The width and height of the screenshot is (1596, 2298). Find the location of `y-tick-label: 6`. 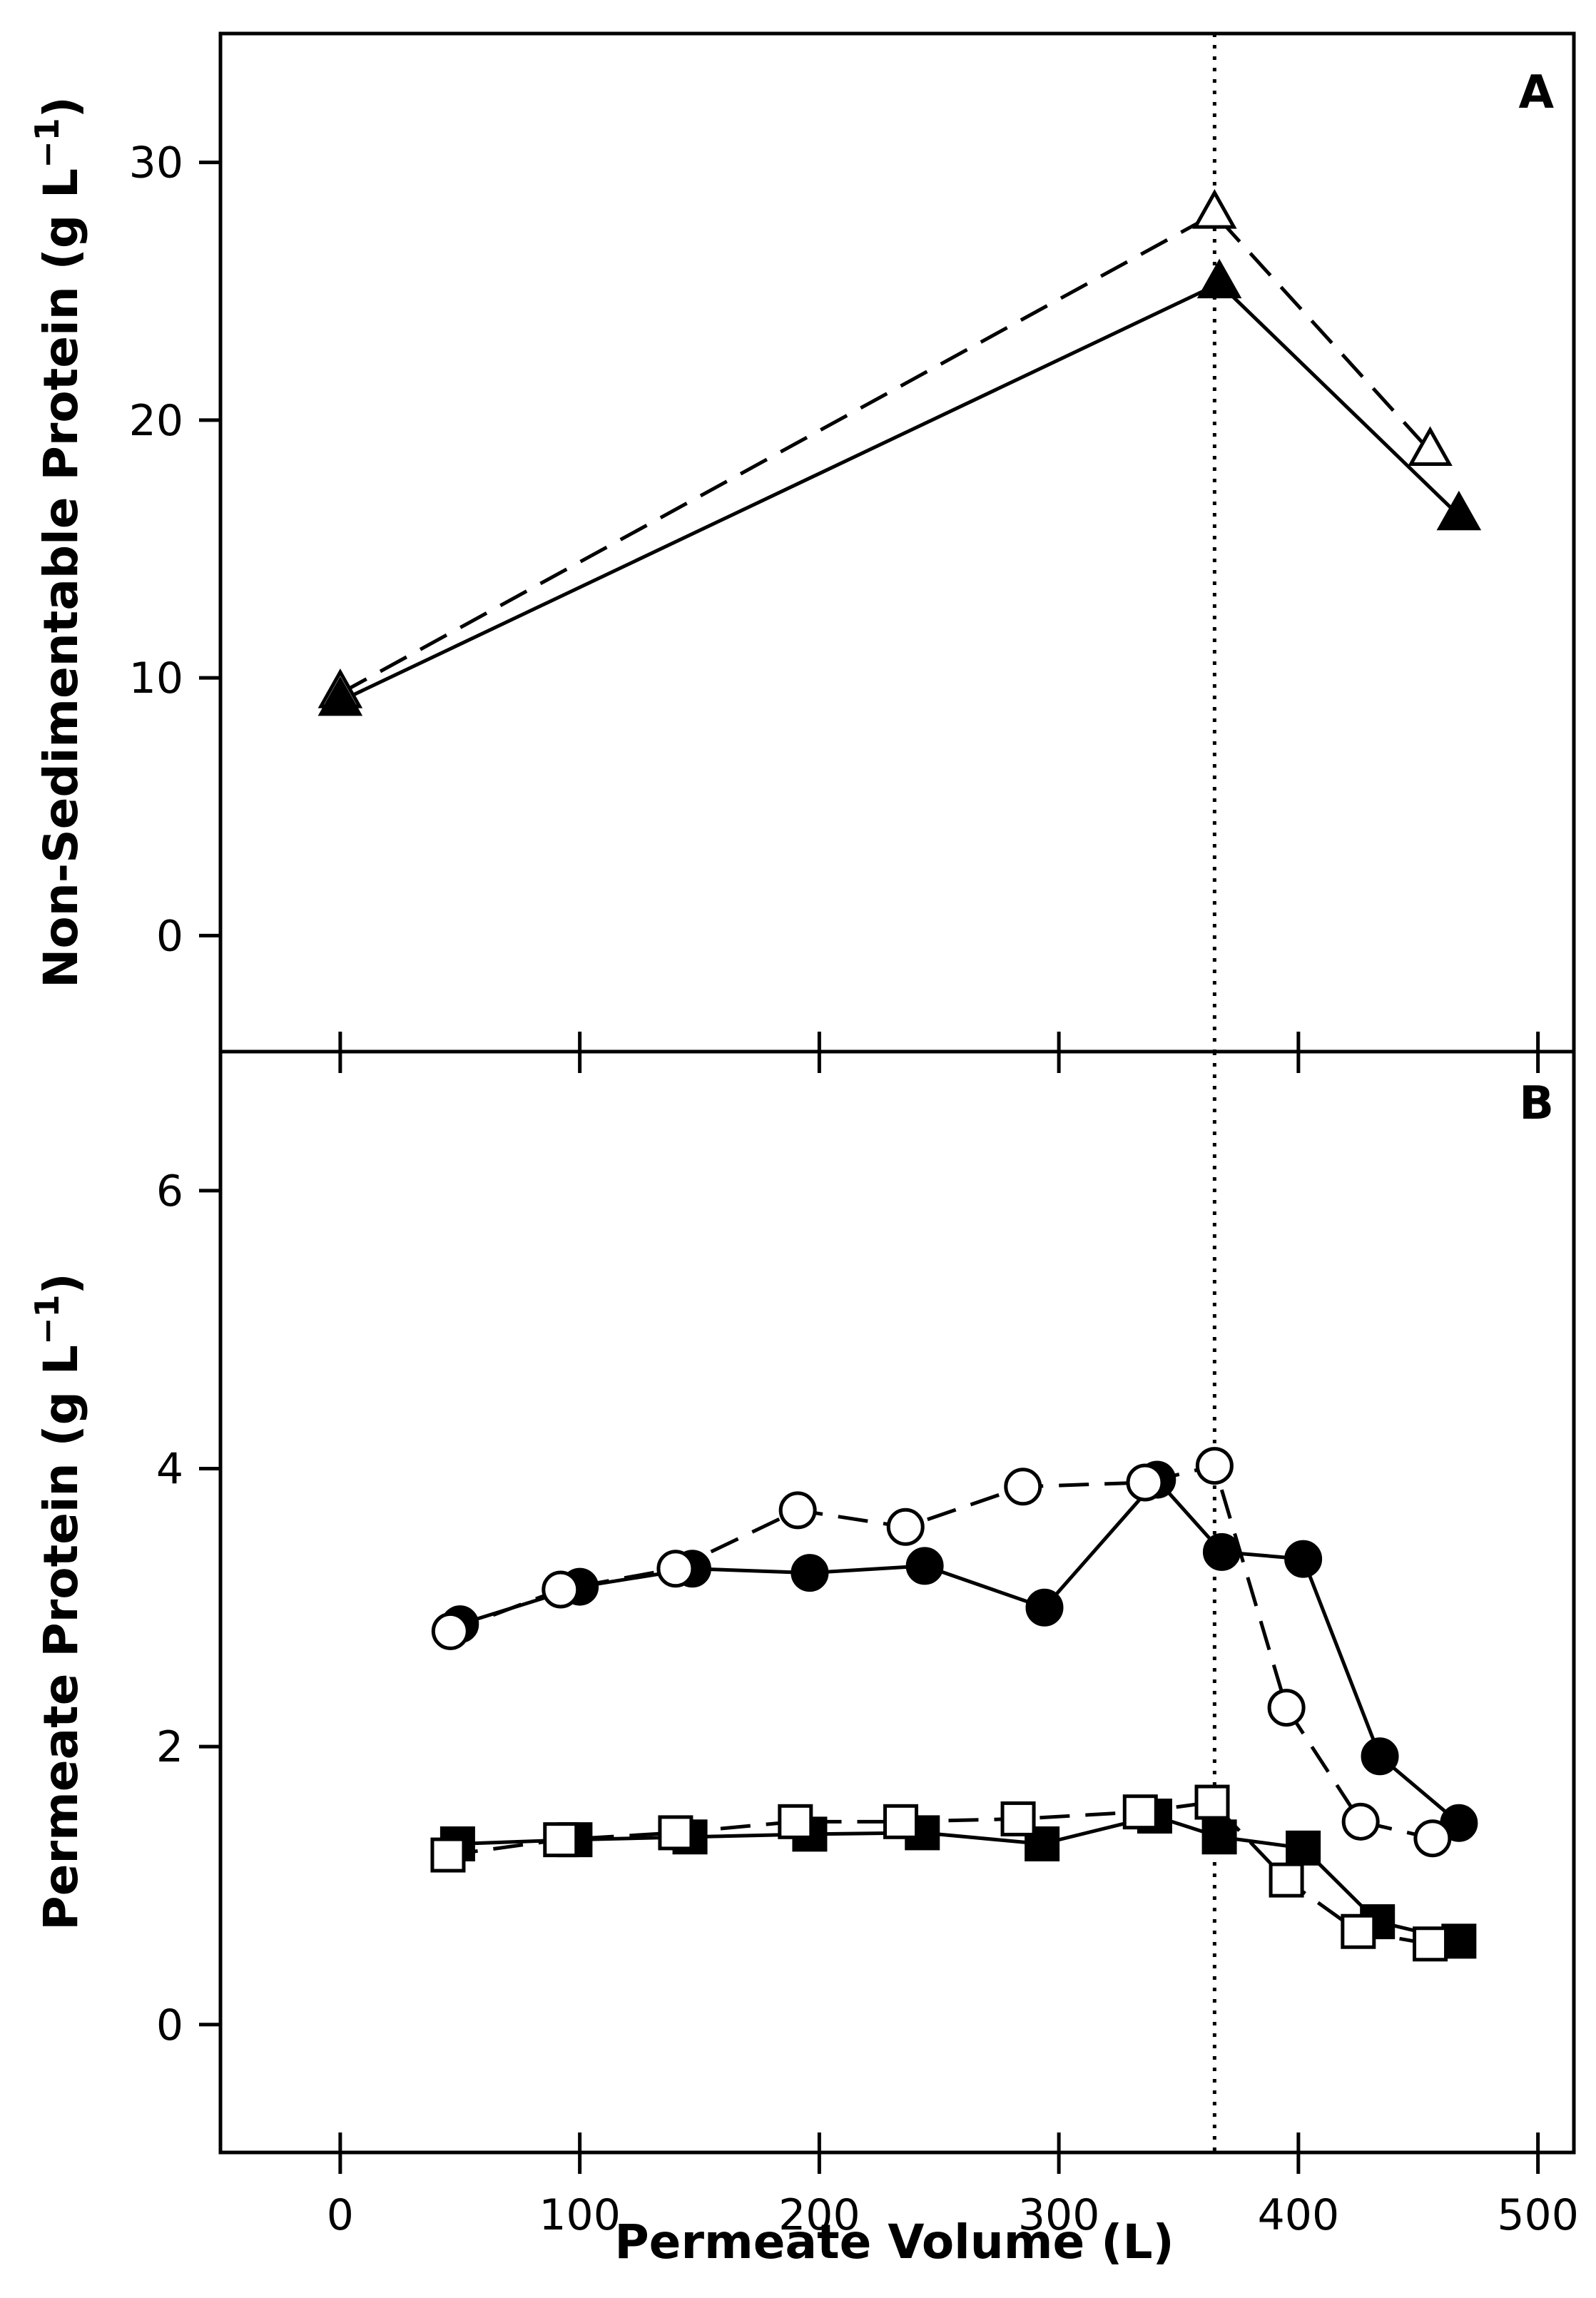

y-tick-label: 6 is located at coordinates (169, 1191).